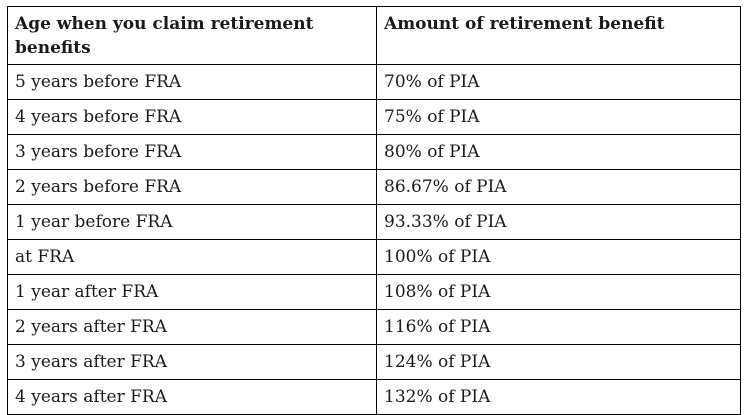  I want to click on table-row: 3 years before FRA 80% of PIA, so click(374, 152).